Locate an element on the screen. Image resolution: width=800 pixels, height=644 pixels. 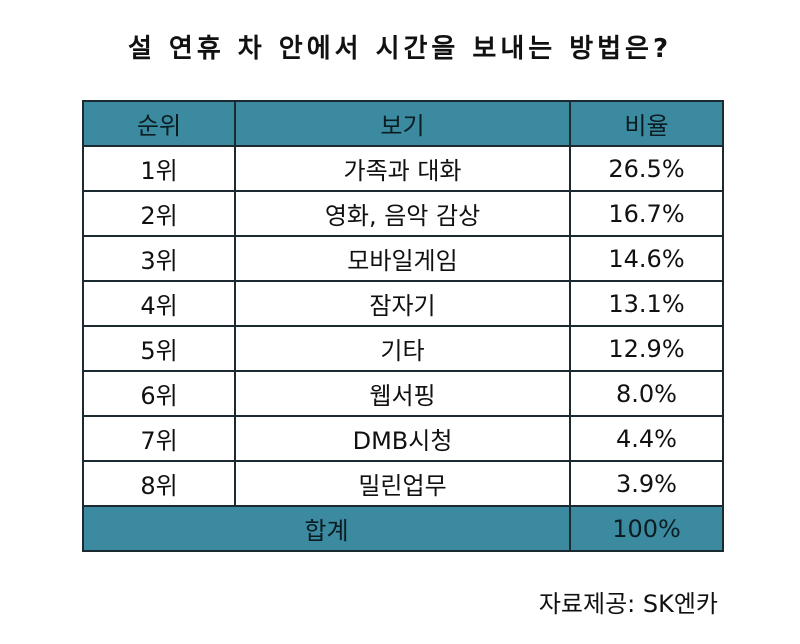
source-credit: 자료제공: SK엔카 is located at coordinates (628, 604).